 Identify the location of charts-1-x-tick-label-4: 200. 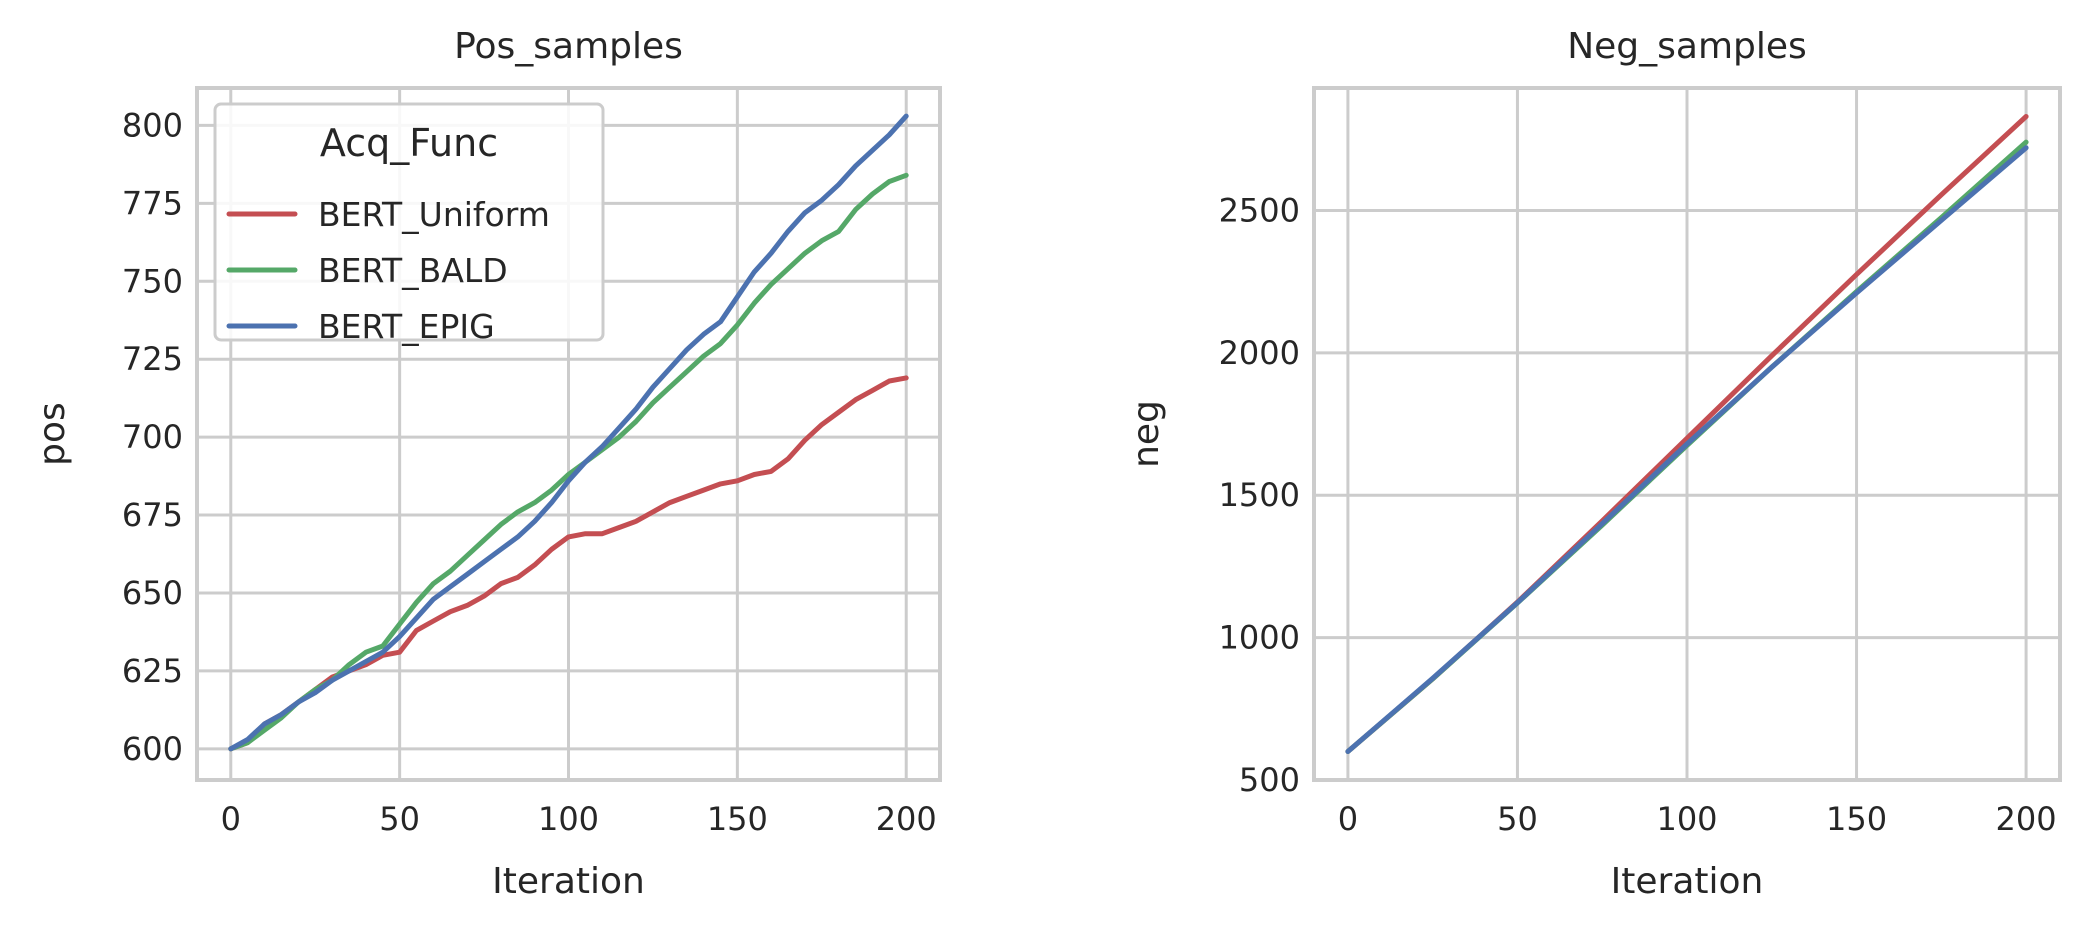
(2026, 819).